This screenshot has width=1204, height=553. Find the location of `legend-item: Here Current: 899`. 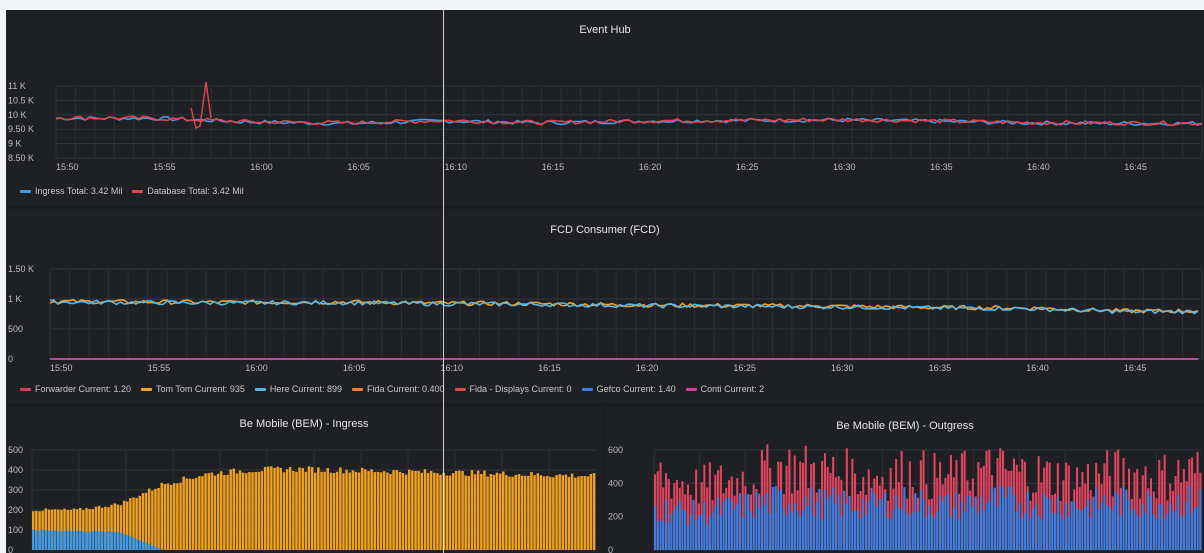

legend-item: Here Current: 899 is located at coordinates (298, 389).